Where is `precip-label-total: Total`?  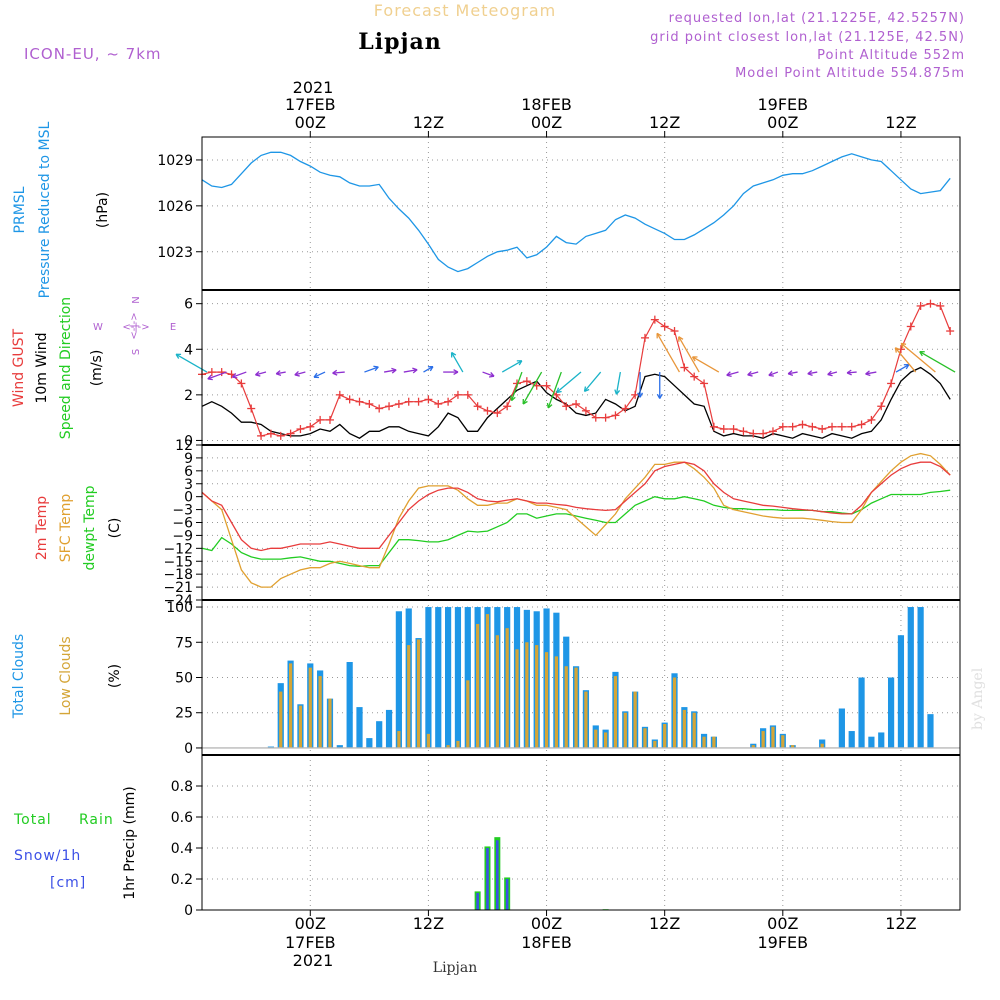 precip-label-total: Total is located at coordinates (32, 820).